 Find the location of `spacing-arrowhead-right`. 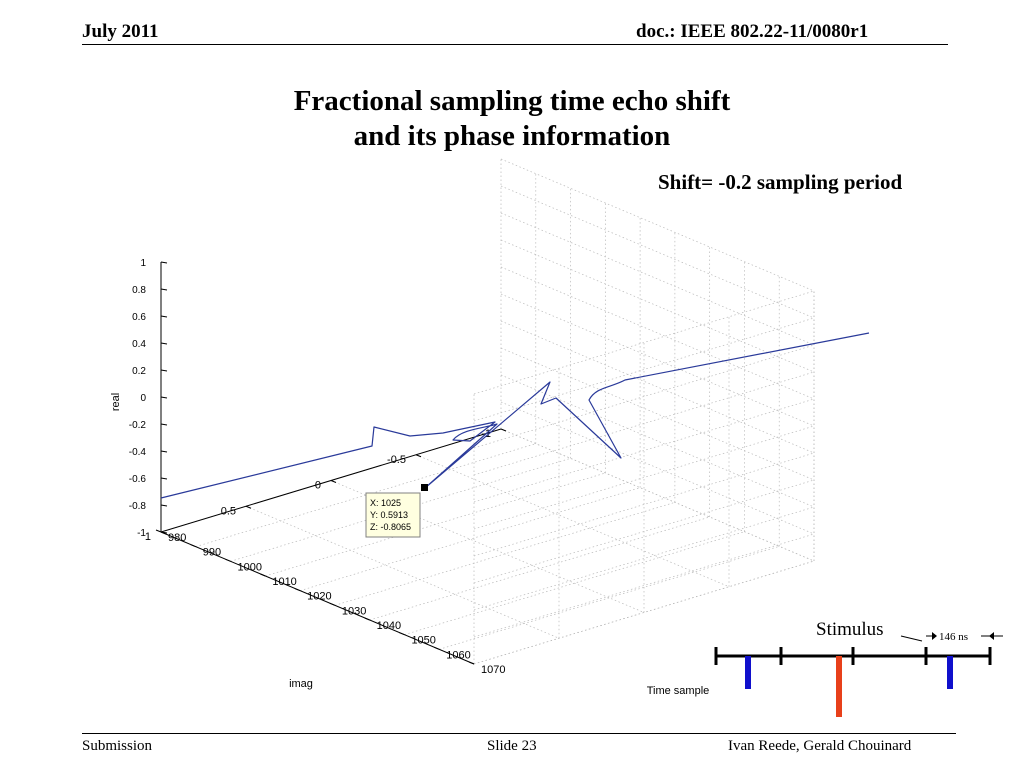

spacing-arrowhead-right is located at coordinates (991, 636).